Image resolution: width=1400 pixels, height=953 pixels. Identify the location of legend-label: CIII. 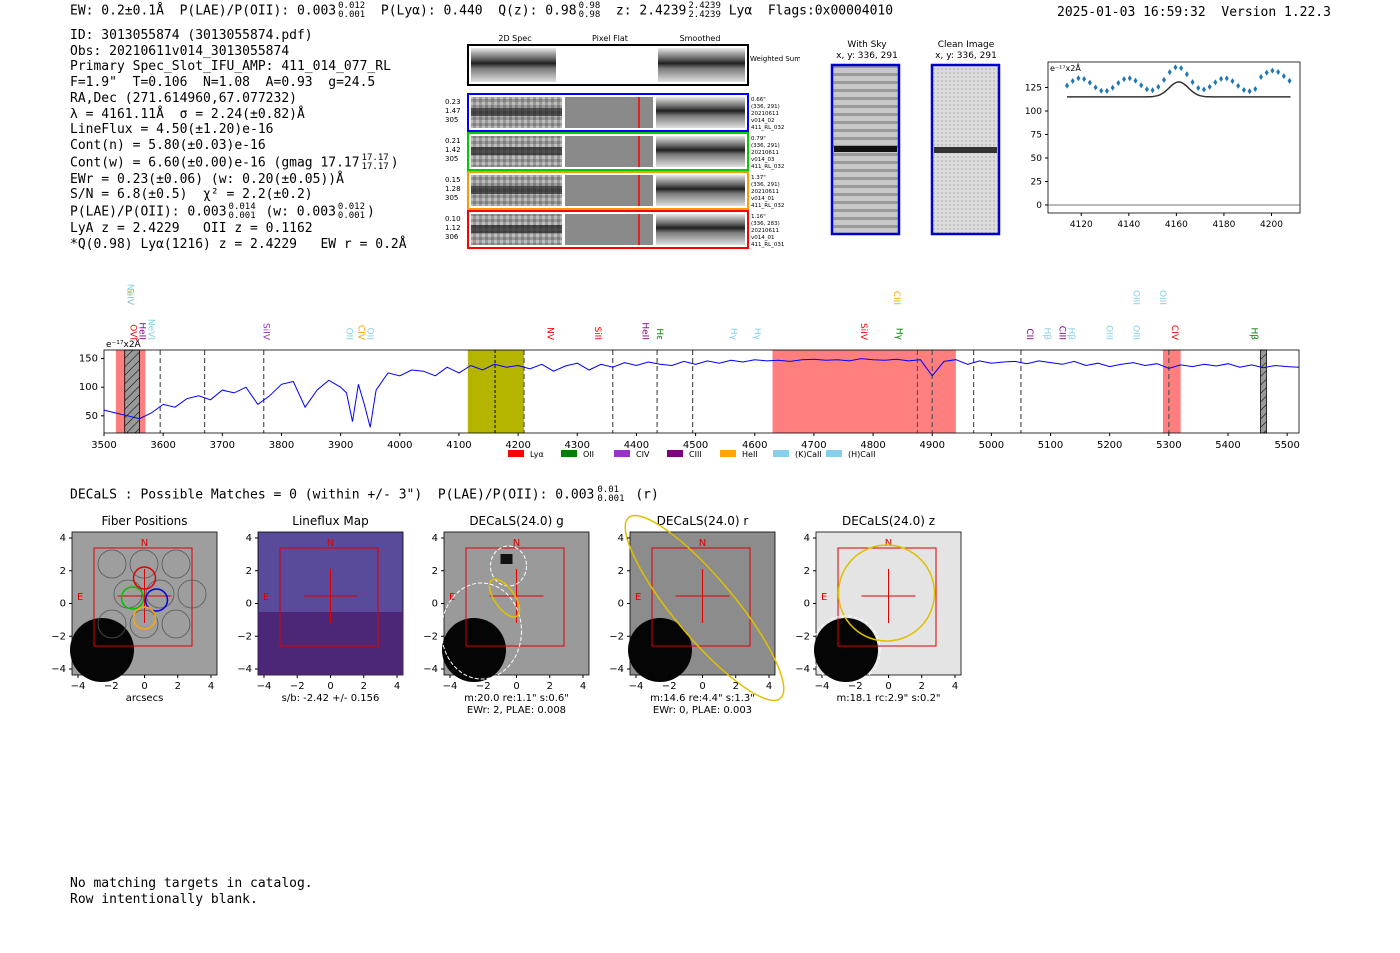
(695, 454).